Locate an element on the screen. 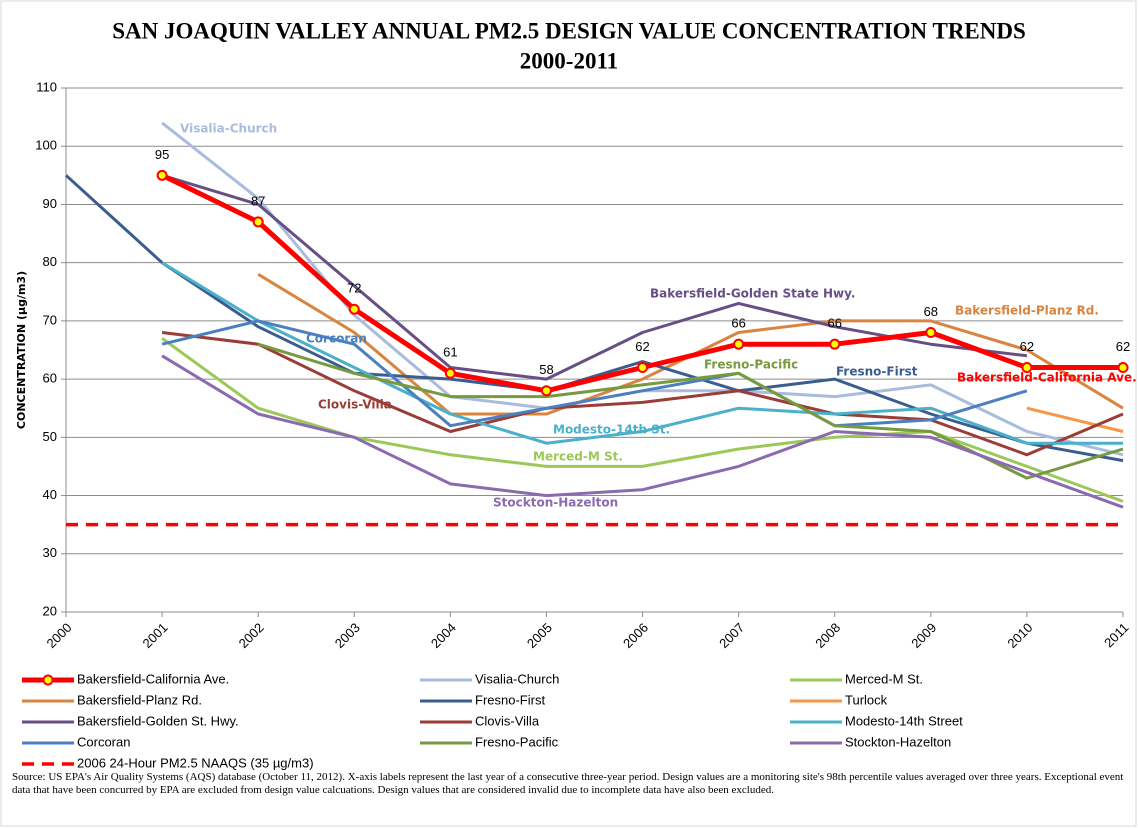 The image size is (1138, 828). data-label: 58 is located at coordinates (546, 369).